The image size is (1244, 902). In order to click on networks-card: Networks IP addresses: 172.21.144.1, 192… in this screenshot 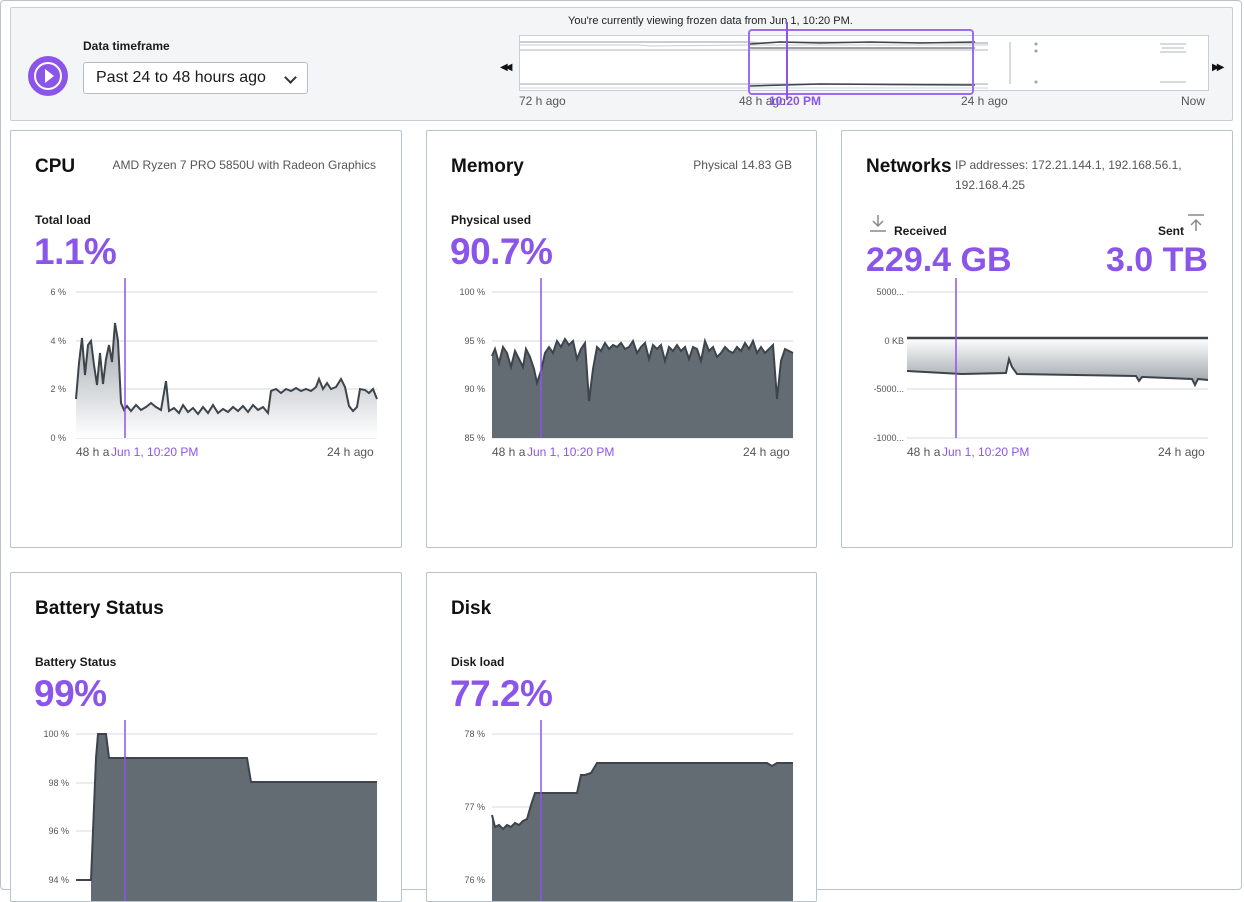, I will do `click(1037, 339)`.